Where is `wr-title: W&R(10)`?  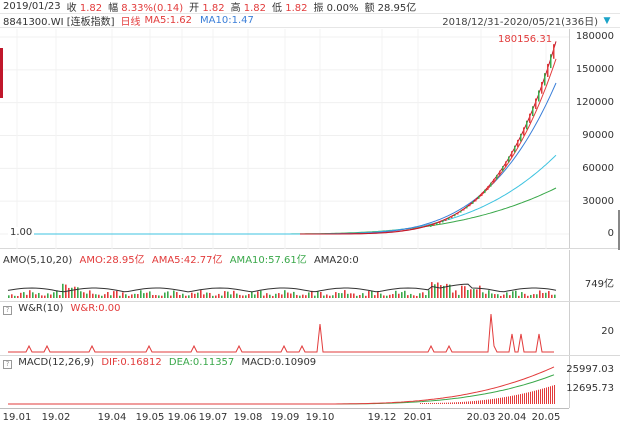 wr-title: W&R(10) is located at coordinates (41, 308).